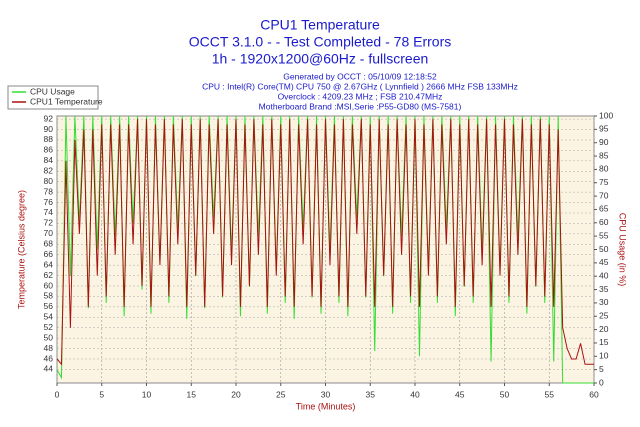 This screenshot has height=427, width=640. Describe the element at coordinates (49, 244) in the screenshot. I see `y-tick-label: 68` at that location.